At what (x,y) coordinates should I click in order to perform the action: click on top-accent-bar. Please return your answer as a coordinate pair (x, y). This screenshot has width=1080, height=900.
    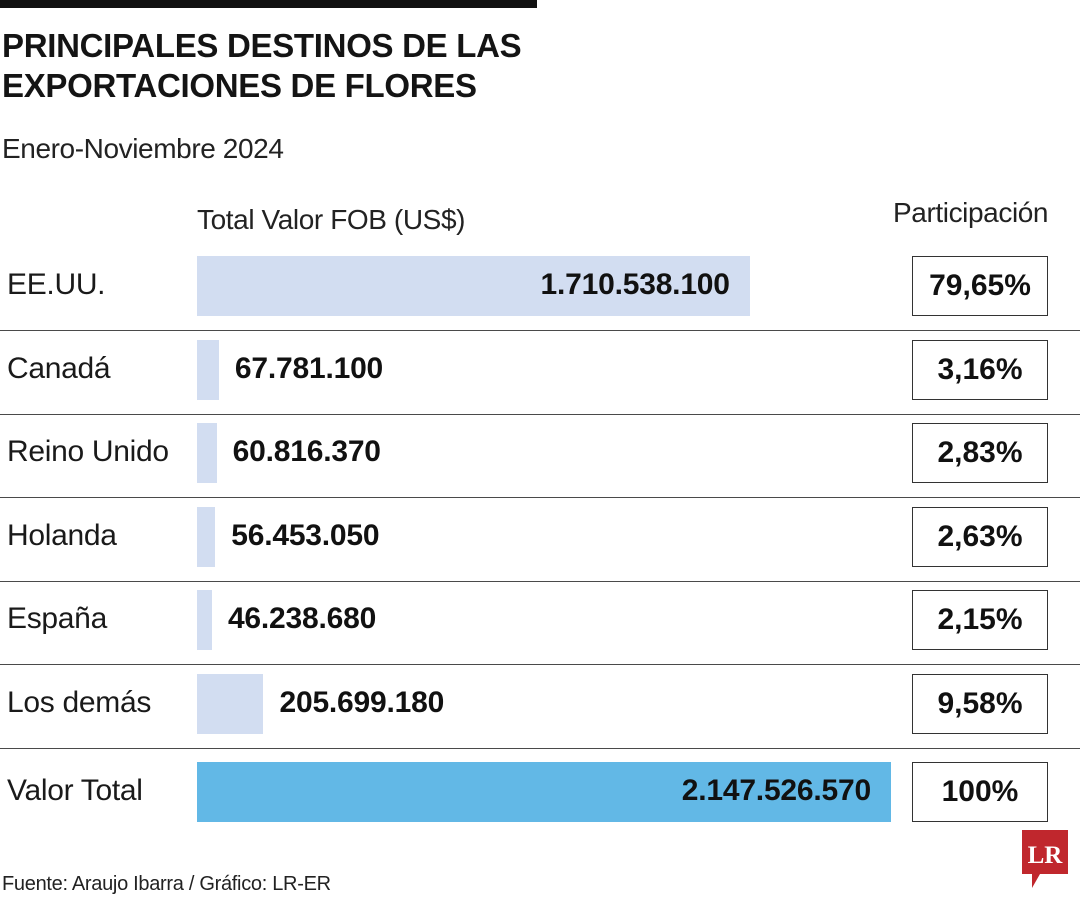
    Looking at the image, I should click on (268, 4).